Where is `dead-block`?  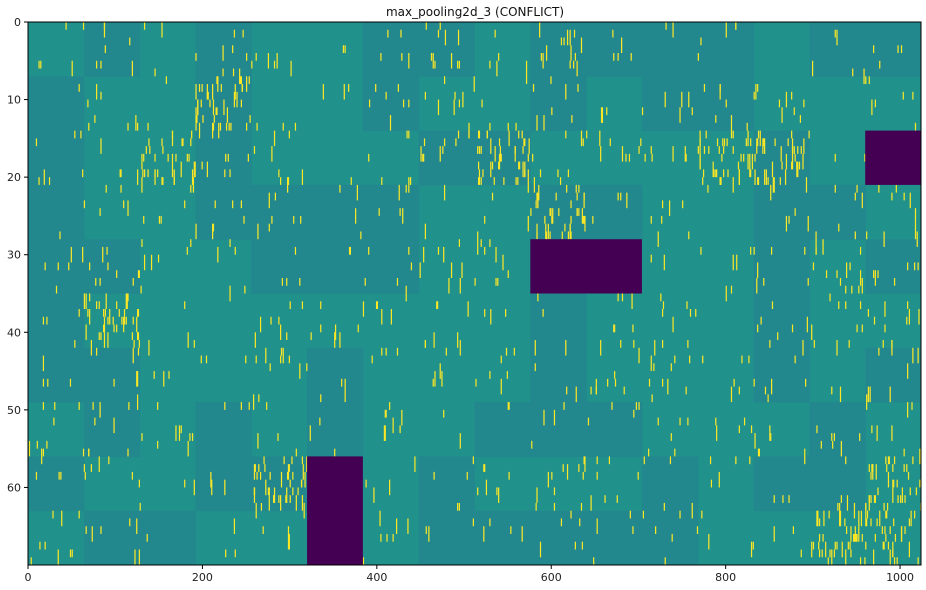 dead-block is located at coordinates (586, 266).